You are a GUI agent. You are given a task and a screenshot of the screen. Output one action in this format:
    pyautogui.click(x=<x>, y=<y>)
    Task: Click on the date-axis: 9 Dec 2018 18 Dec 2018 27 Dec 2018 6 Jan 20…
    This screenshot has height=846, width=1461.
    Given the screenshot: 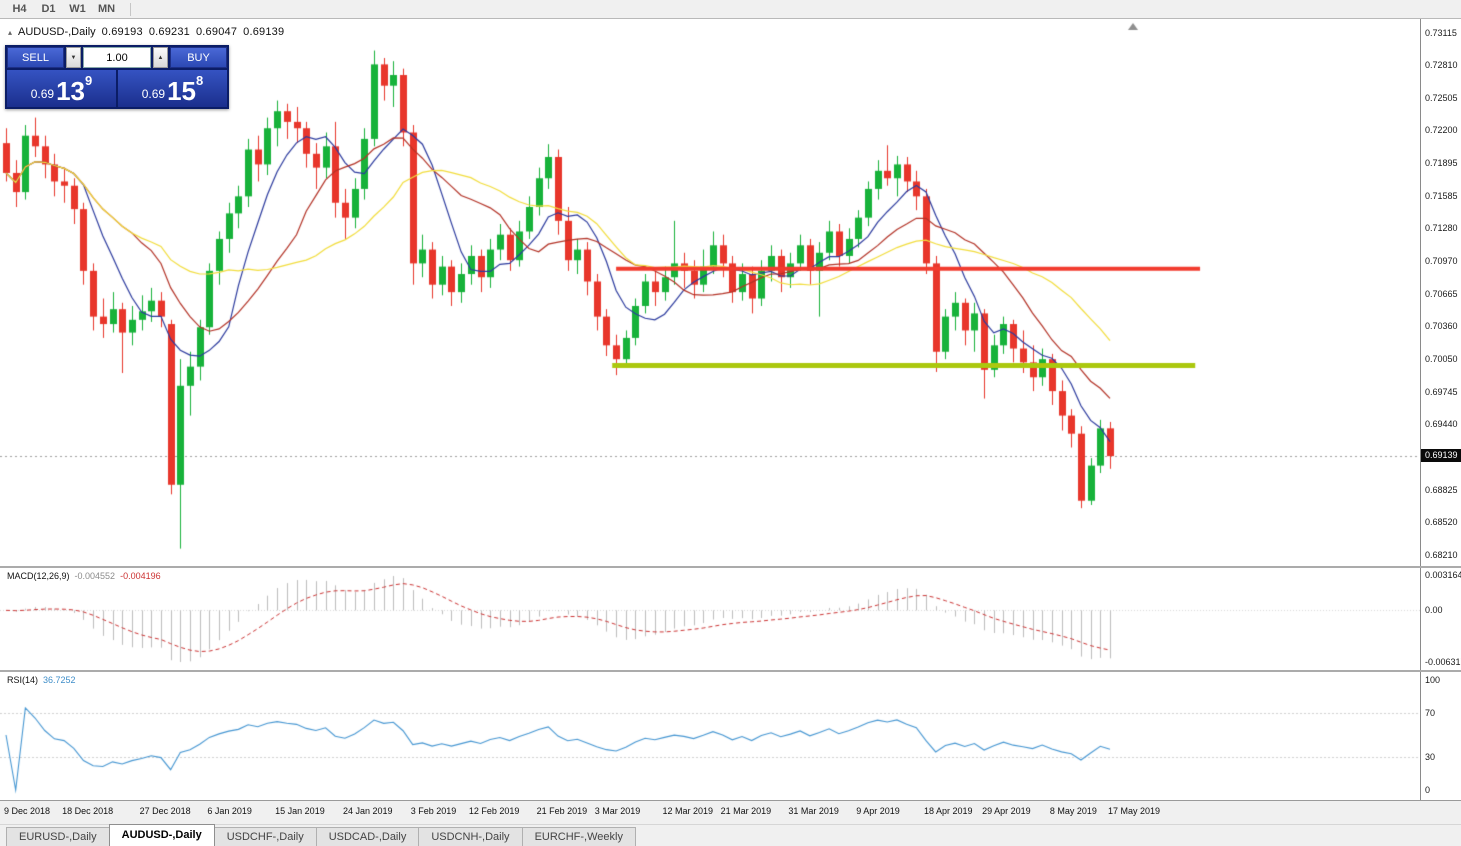 What is the action you would take?
    pyautogui.click(x=730, y=810)
    